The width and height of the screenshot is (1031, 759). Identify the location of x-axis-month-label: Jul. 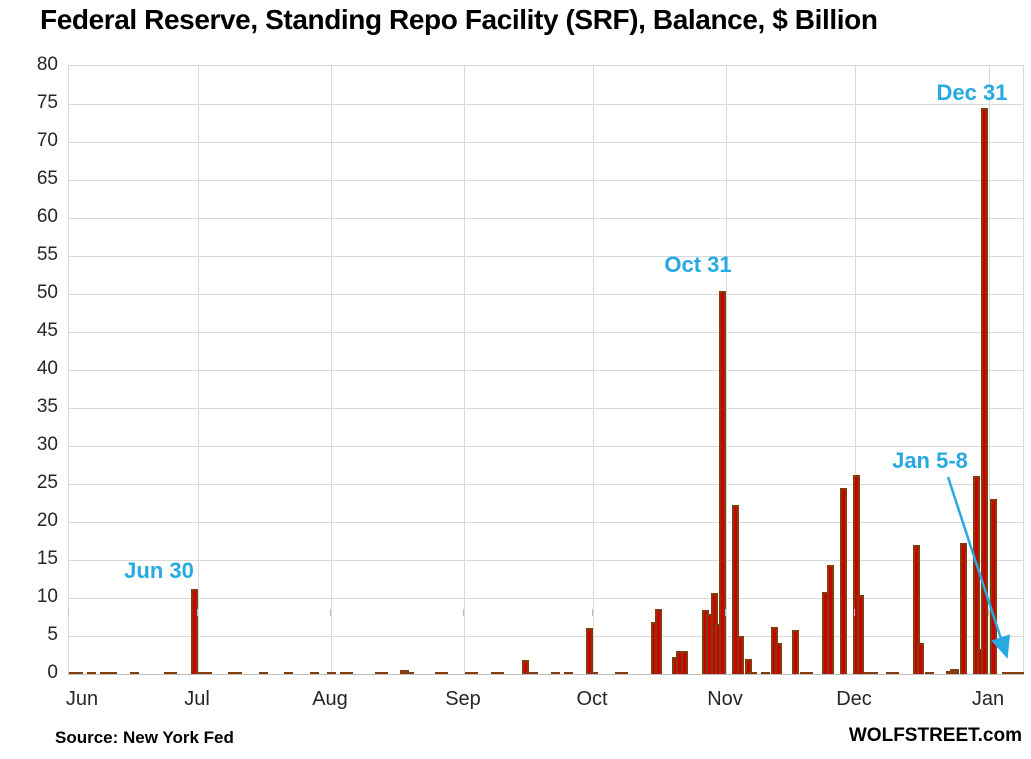
(197, 699).